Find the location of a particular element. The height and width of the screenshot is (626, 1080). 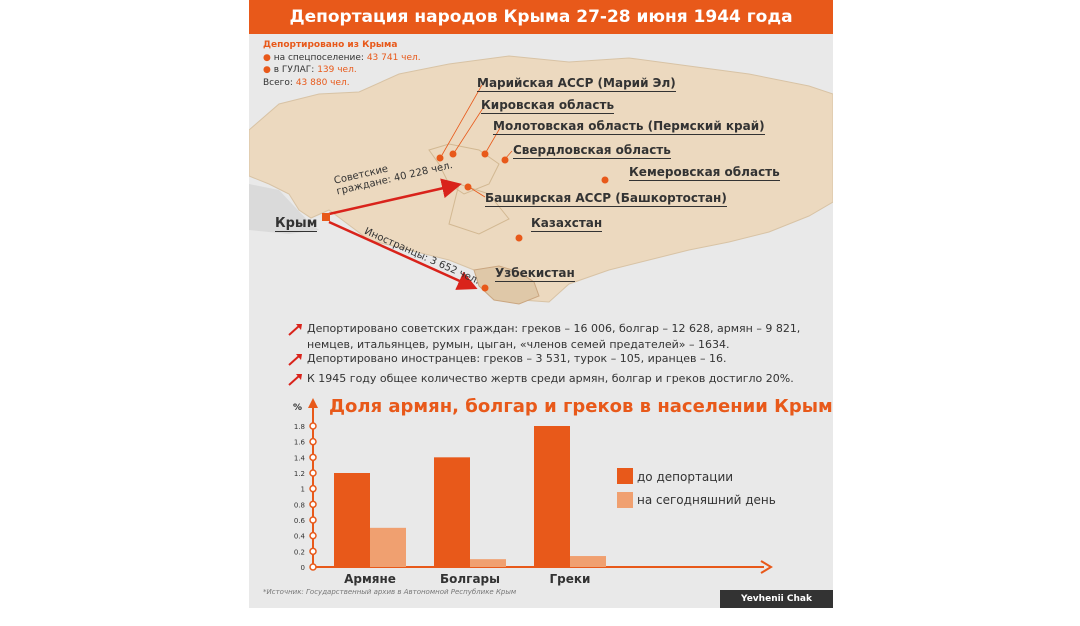

stats-gulag: ● в ГУЛАГ: 139 чел. is located at coordinates (310, 70).